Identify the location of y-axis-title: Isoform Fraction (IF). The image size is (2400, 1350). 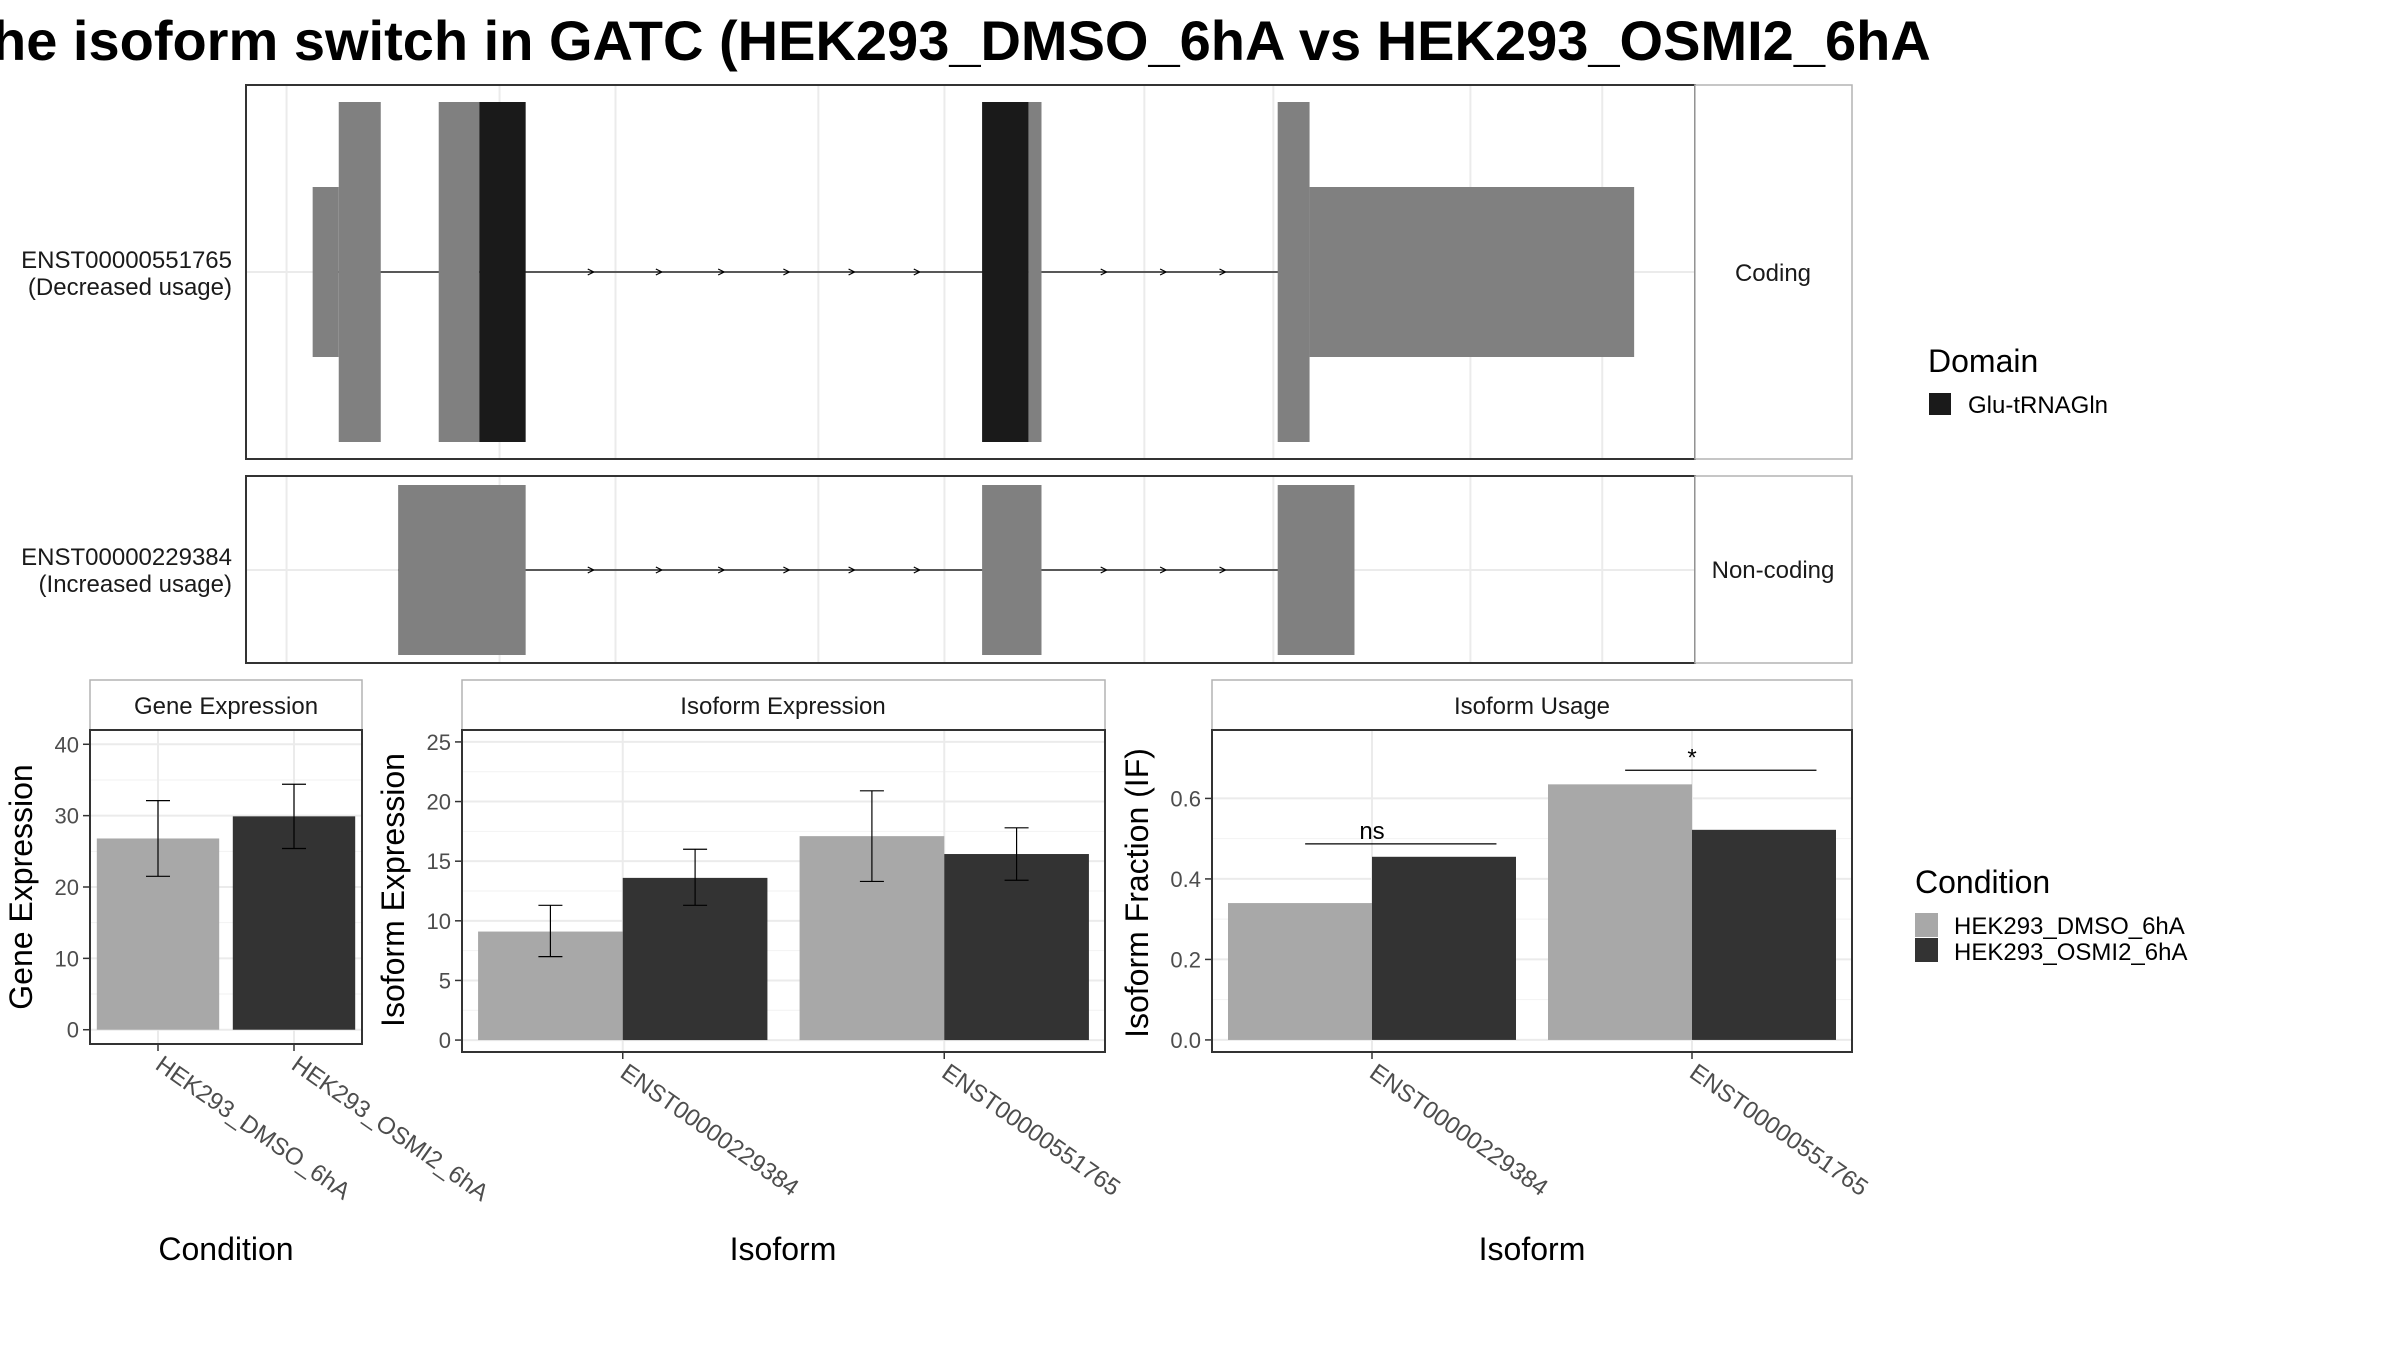
(1137, 893).